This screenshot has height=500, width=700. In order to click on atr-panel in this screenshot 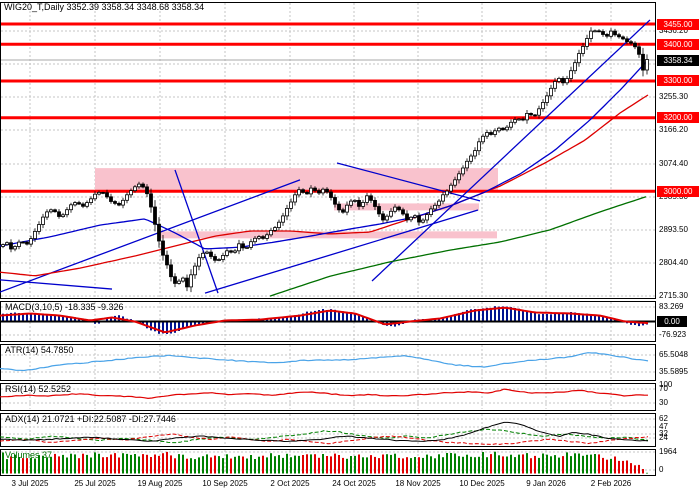, I will do `click(328, 362)`.